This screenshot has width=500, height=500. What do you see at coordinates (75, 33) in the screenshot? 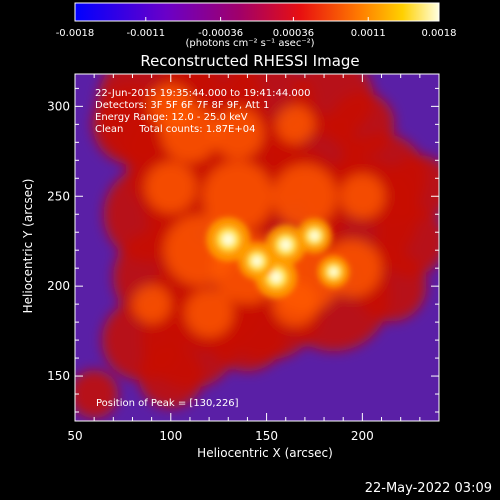
I see `colorbar-tick-label: -0.0018` at bounding box center [75, 33].